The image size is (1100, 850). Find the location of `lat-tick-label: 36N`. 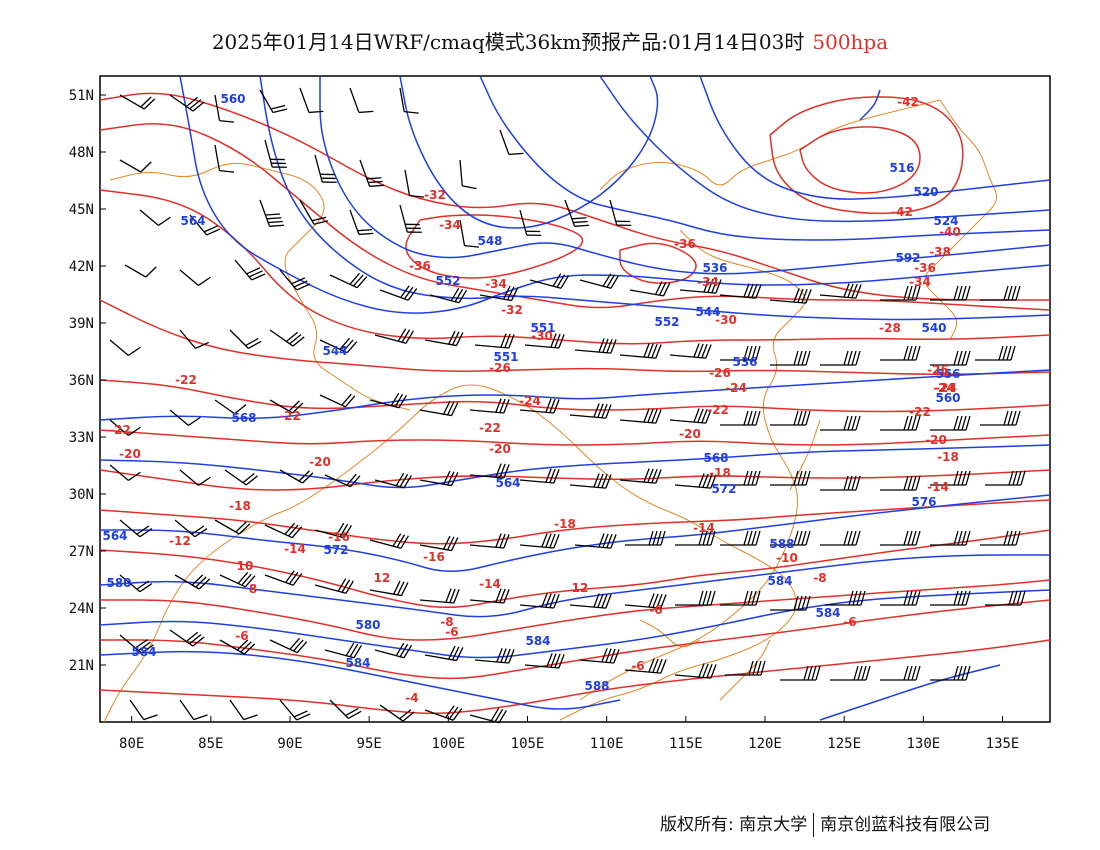

lat-tick-label: 36N is located at coordinates (81, 381).